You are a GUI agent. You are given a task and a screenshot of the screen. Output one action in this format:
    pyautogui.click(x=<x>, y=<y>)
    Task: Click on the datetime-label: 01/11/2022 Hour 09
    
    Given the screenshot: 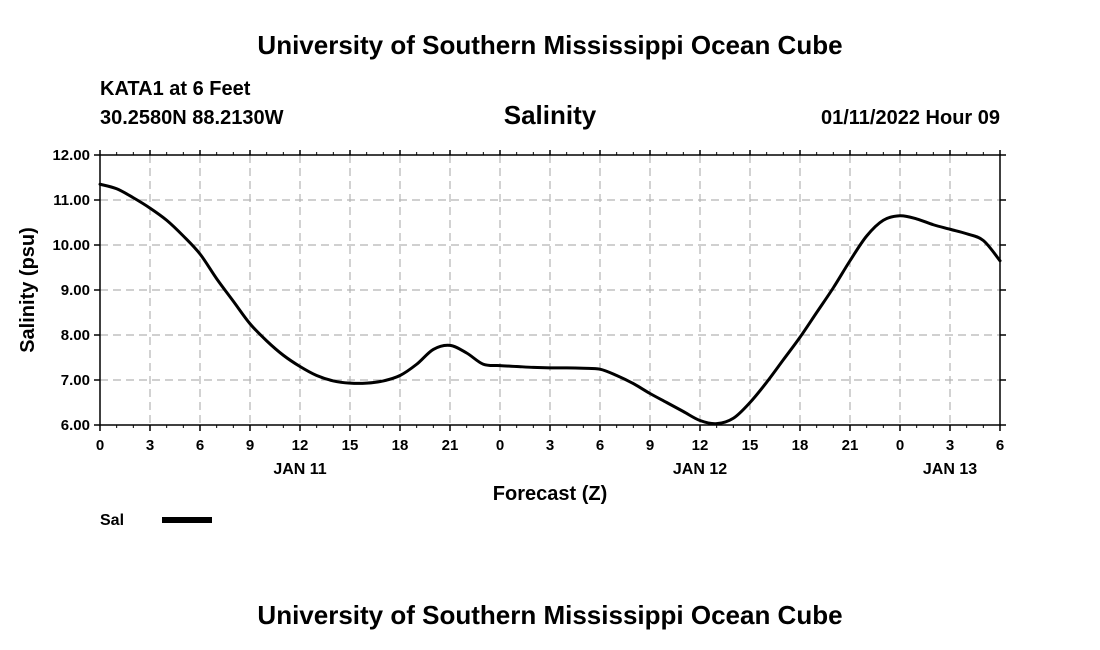 What is the action you would take?
    pyautogui.click(x=910, y=118)
    